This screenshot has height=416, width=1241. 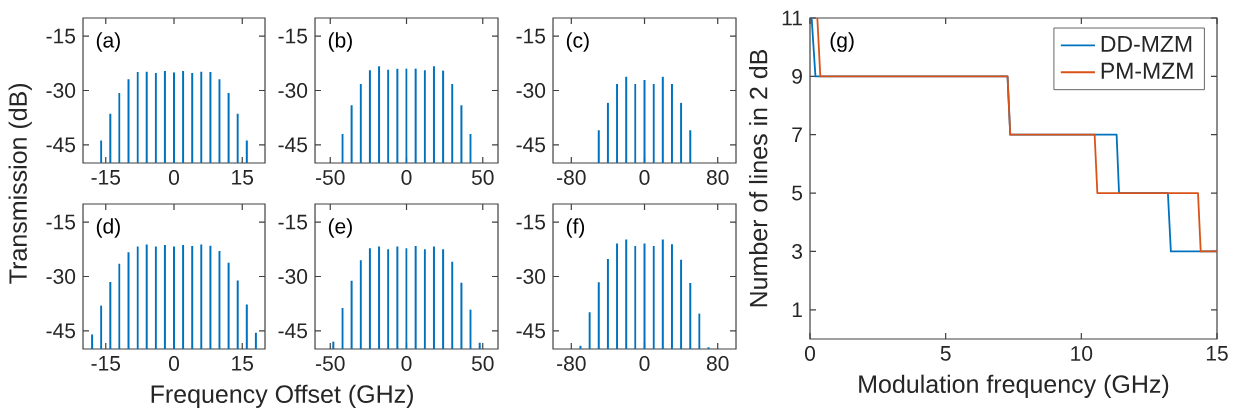 What do you see at coordinates (797, 193) in the screenshot?
I see `y-tick-label: 5` at bounding box center [797, 193].